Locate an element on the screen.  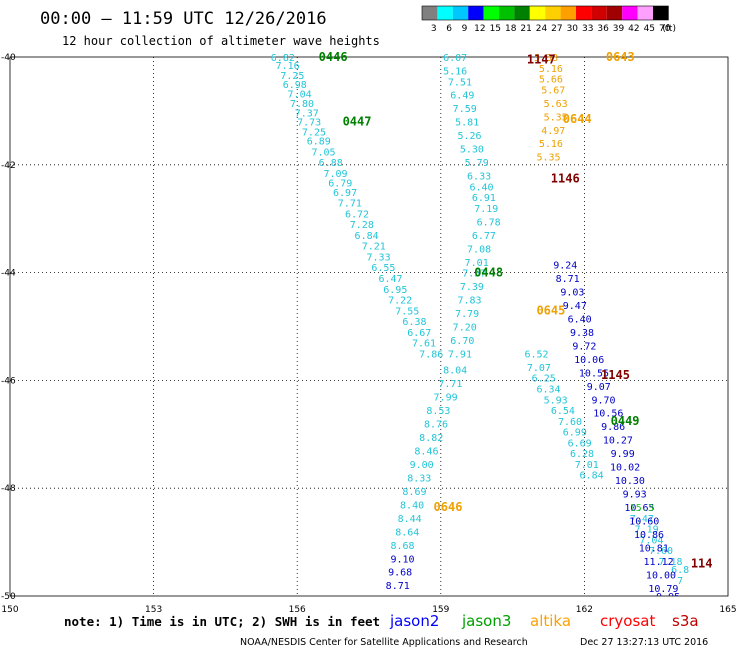
pass-time-label: 1146 is located at coordinates (565, 178).